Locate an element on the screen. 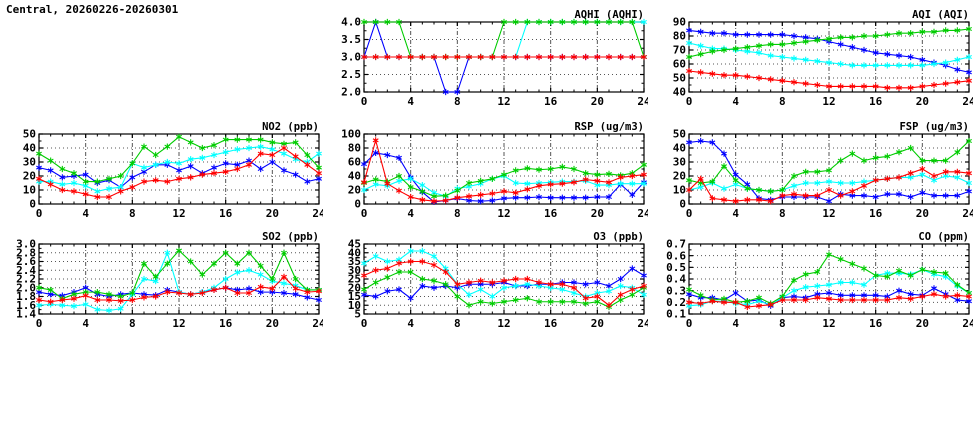 This screenshot has width=975, height=447. axes: 0.10.20.30.40.50.60.7 0 4 8 12 16 20 24 is located at coordinates (819, 284).